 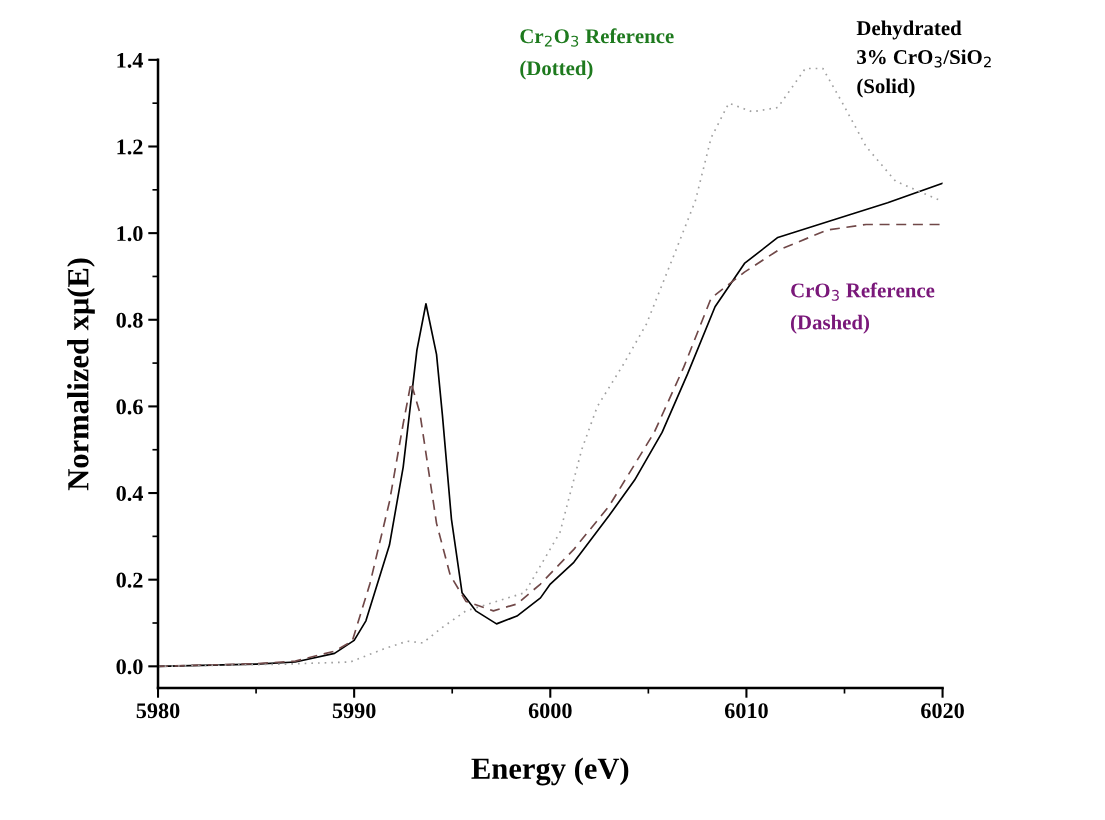 What do you see at coordinates (81, 374) in the screenshot?
I see `y-axis-title: Normalized xμ(E)` at bounding box center [81, 374].